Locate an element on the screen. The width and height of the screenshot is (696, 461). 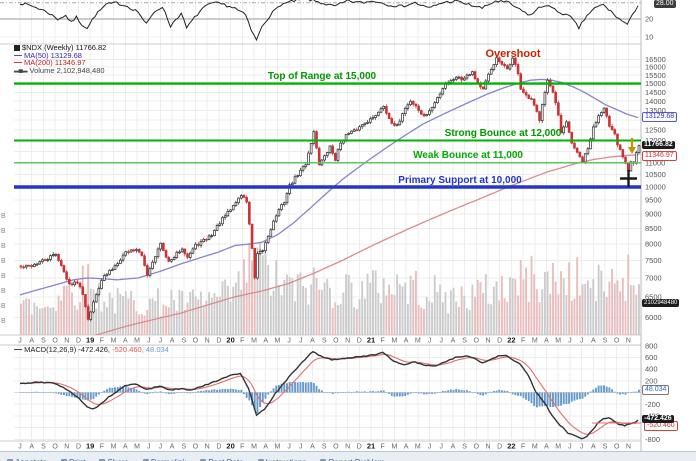
annotation-strong-bounce: Strong Bounce at 12,000 is located at coordinates (503, 133).